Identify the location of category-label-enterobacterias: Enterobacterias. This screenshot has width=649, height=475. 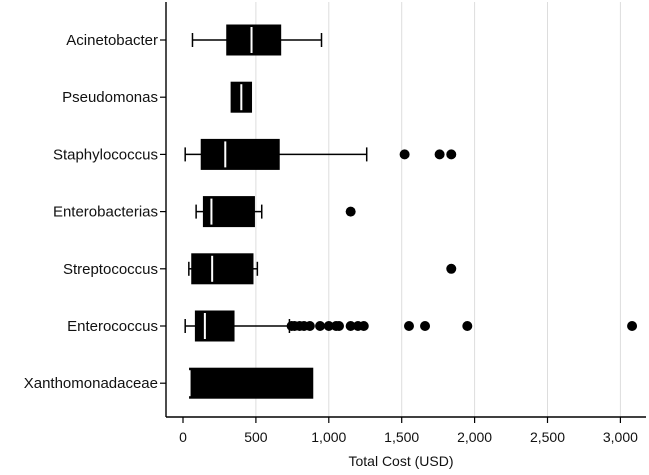
(105, 212).